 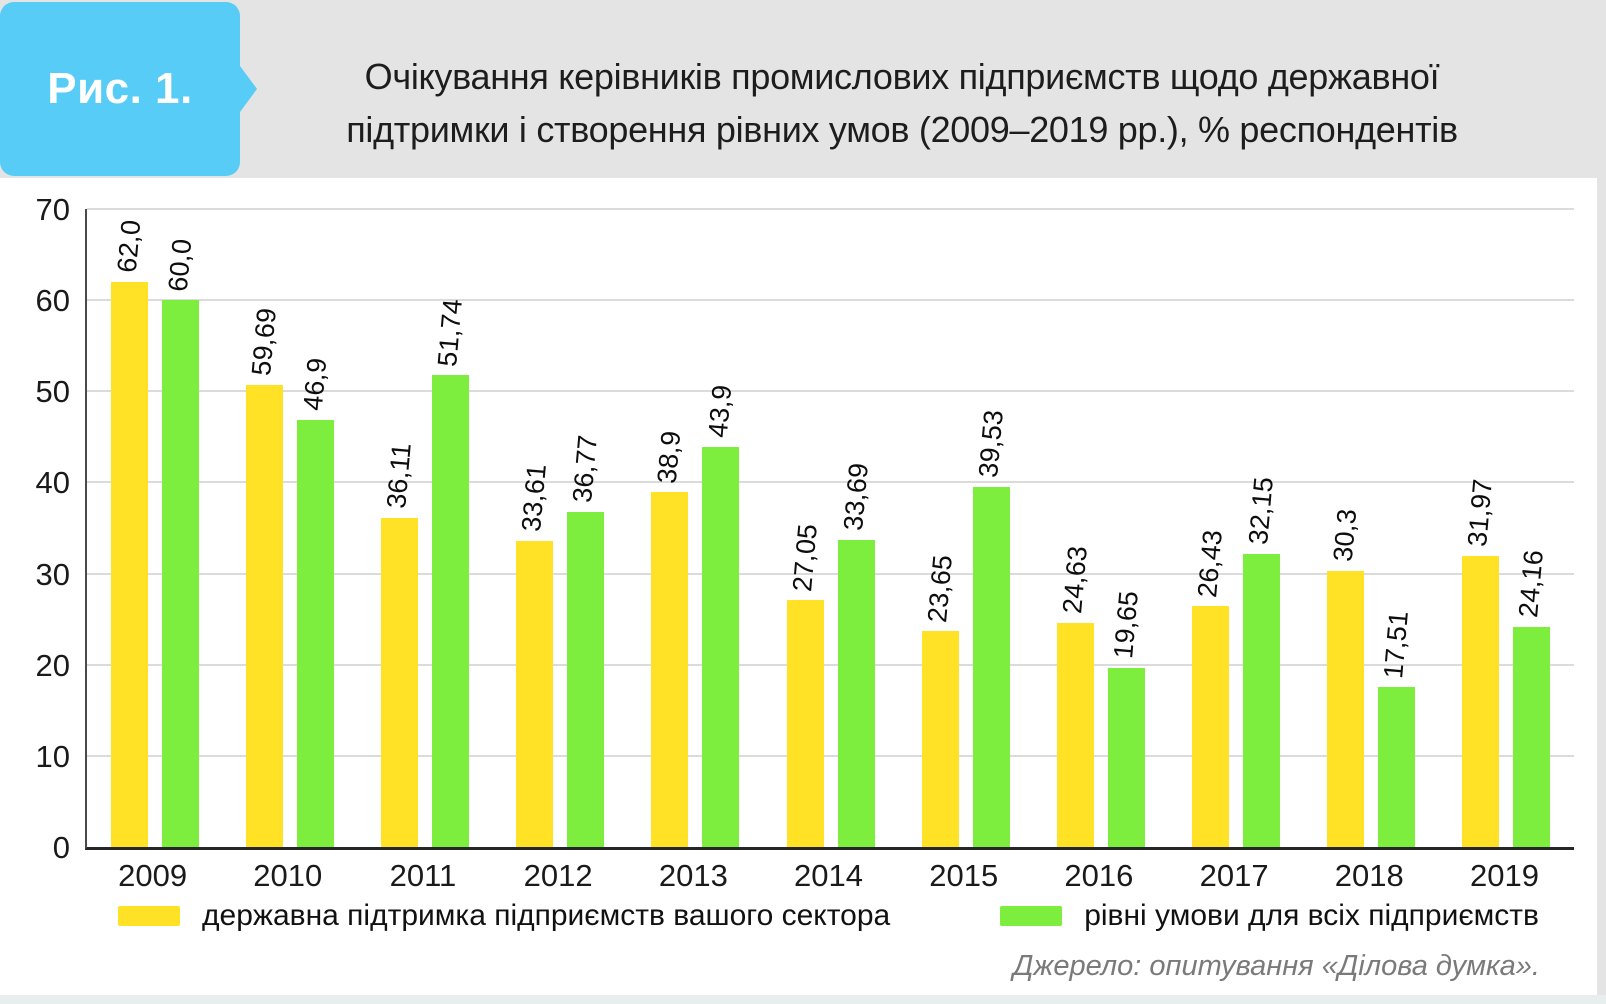 What do you see at coordinates (693, 875) in the screenshot?
I see `x-tick-label-2013: 2013` at bounding box center [693, 875].